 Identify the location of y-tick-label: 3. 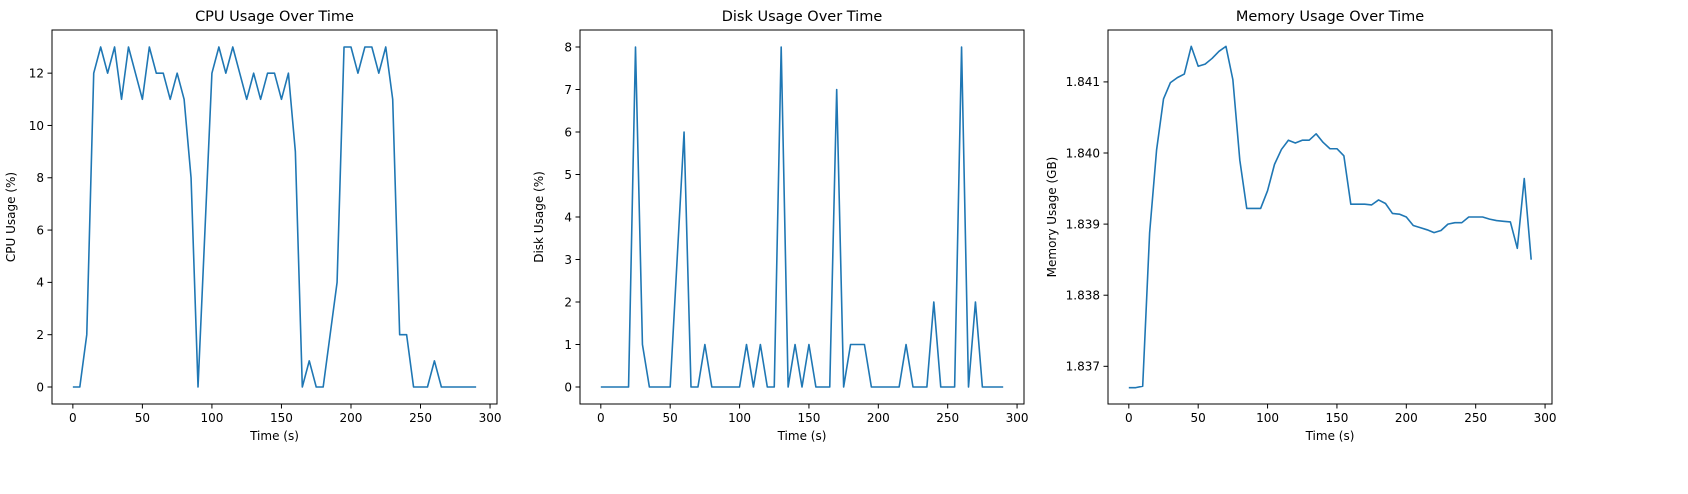
(568, 260).